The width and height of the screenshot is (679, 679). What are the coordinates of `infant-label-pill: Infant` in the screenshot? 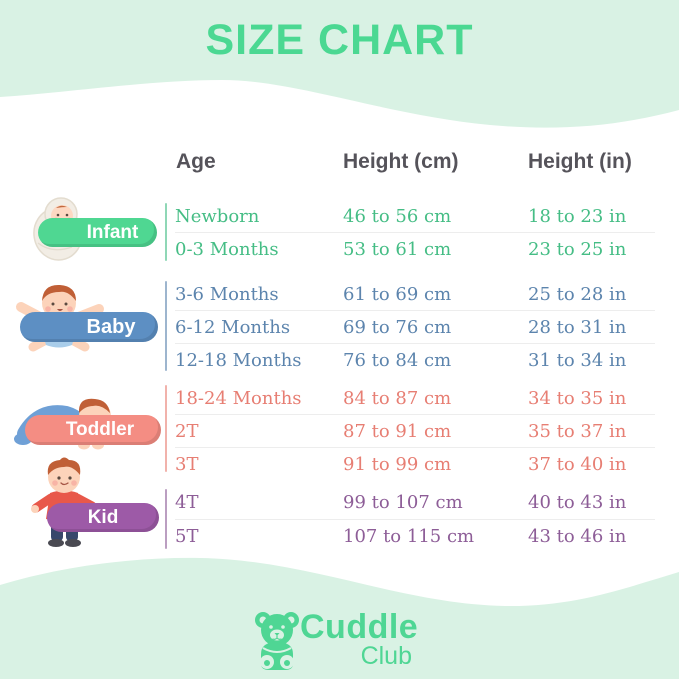 It's located at (97, 232).